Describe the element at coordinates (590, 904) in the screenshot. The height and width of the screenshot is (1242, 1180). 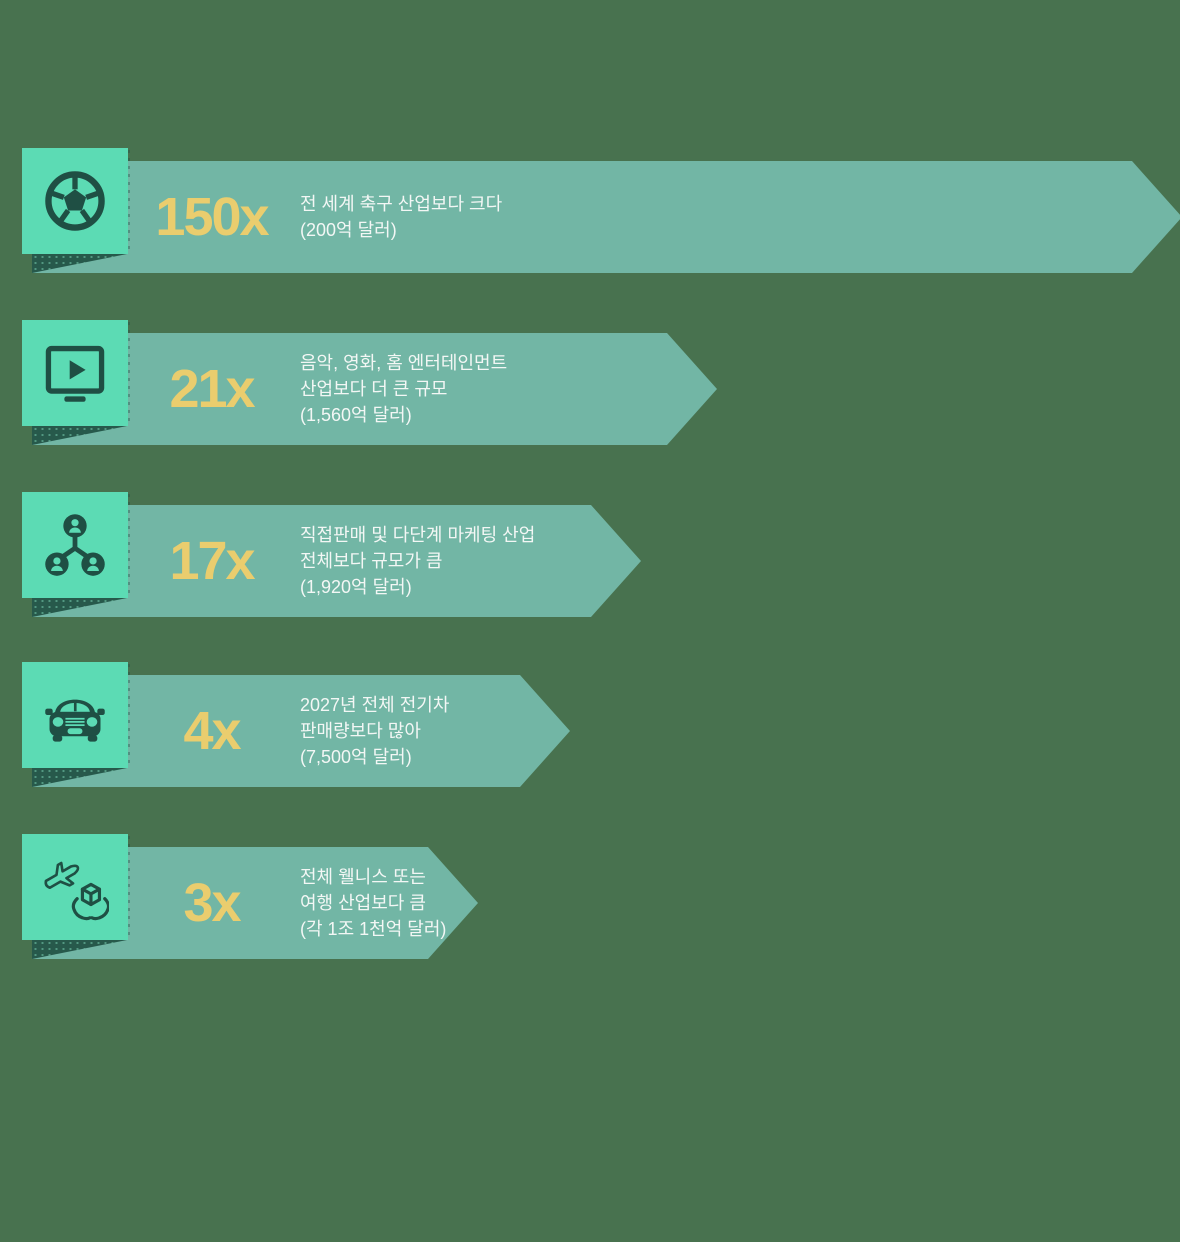
I see `comparison-row-wellness-travel: 3x 전체 웰니스 또는 여행 산업보다 큼 (각 1조 1천억 달러)` at that location.